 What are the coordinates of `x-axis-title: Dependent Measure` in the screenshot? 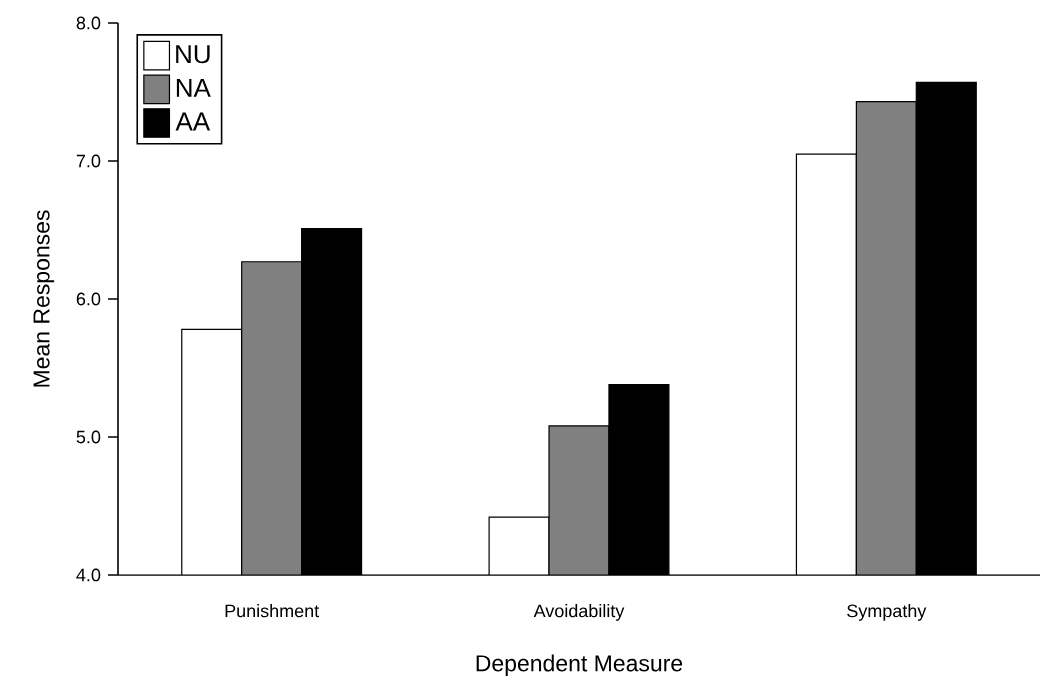 It's located at (579, 665).